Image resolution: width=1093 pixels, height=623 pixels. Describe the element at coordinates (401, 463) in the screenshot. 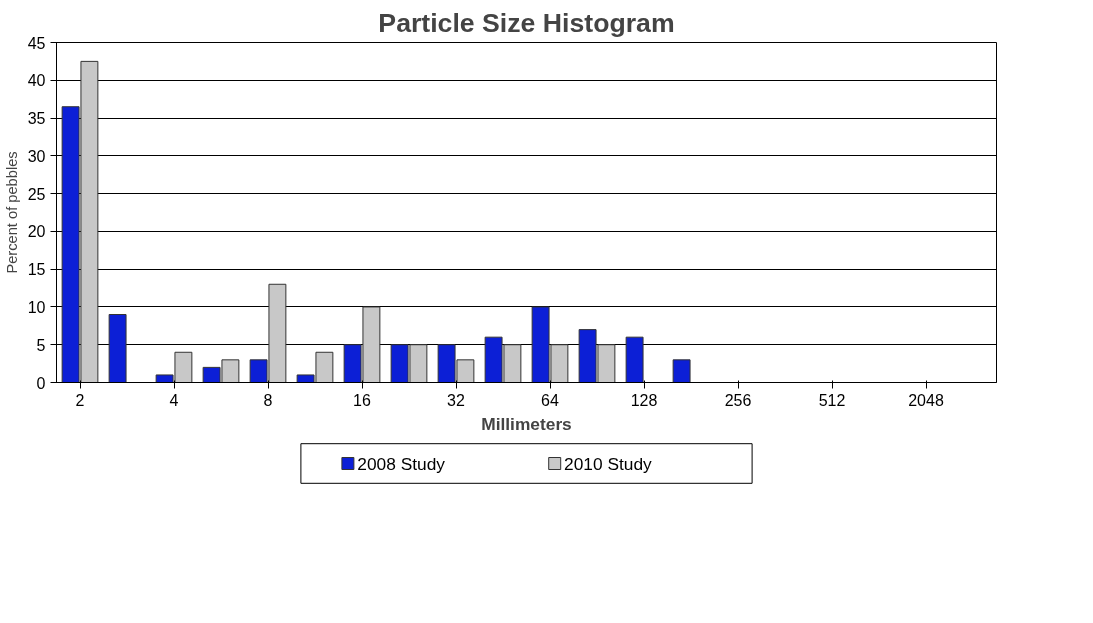

I see `legend-label: 2008 Study` at that location.